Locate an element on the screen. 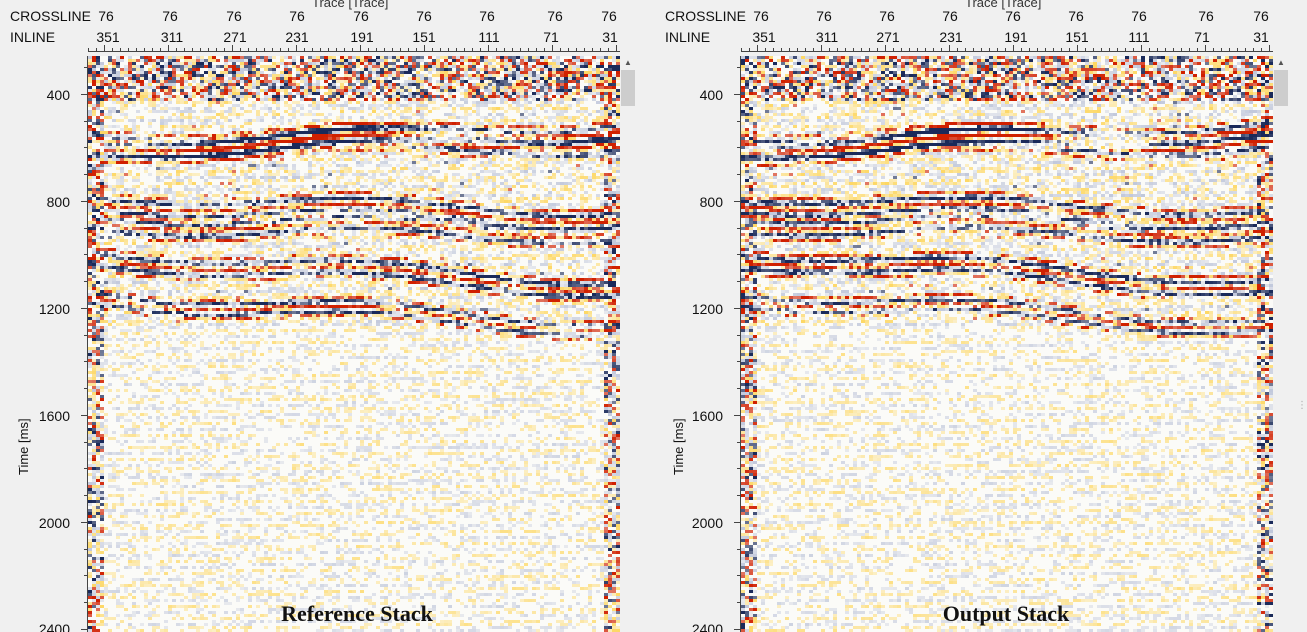  inline-tick: 231 is located at coordinates (296, 37).